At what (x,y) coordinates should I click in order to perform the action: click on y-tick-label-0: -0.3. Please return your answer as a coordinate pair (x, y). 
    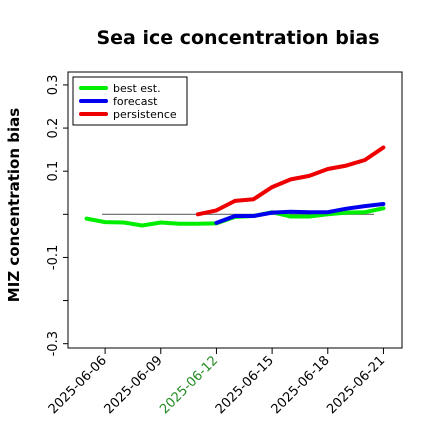
    Looking at the image, I should click on (53, 343).